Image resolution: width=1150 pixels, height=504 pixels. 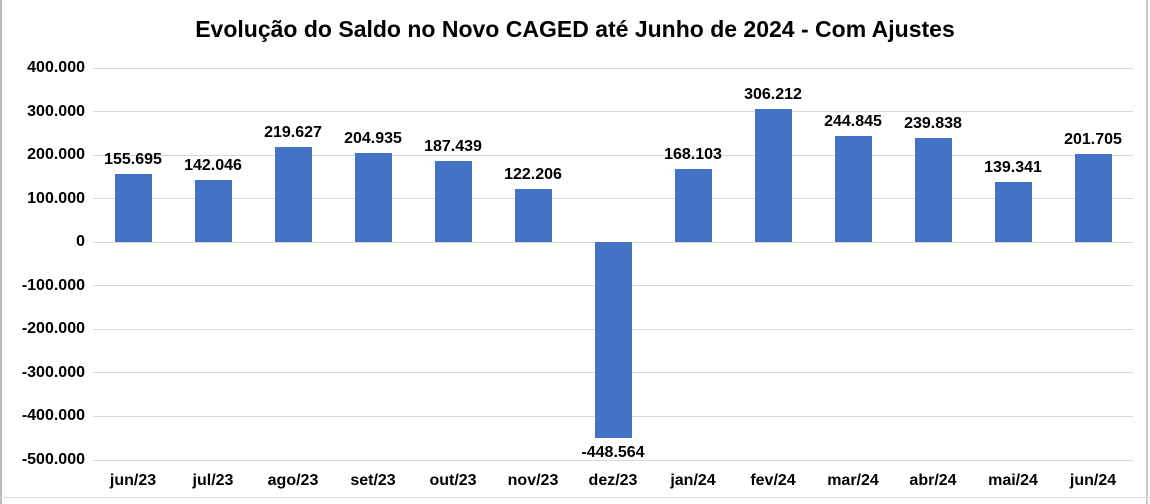 What do you see at coordinates (53, 285) in the screenshot?
I see `y-axis-tick-label: -100.000` at bounding box center [53, 285].